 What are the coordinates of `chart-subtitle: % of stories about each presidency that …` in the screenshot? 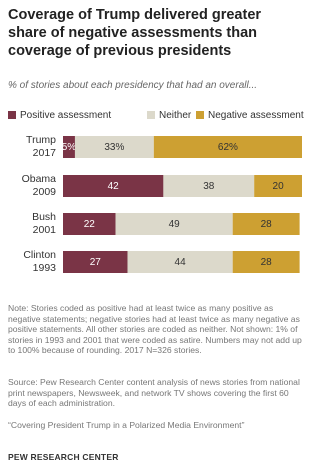 It's located at (133, 85).